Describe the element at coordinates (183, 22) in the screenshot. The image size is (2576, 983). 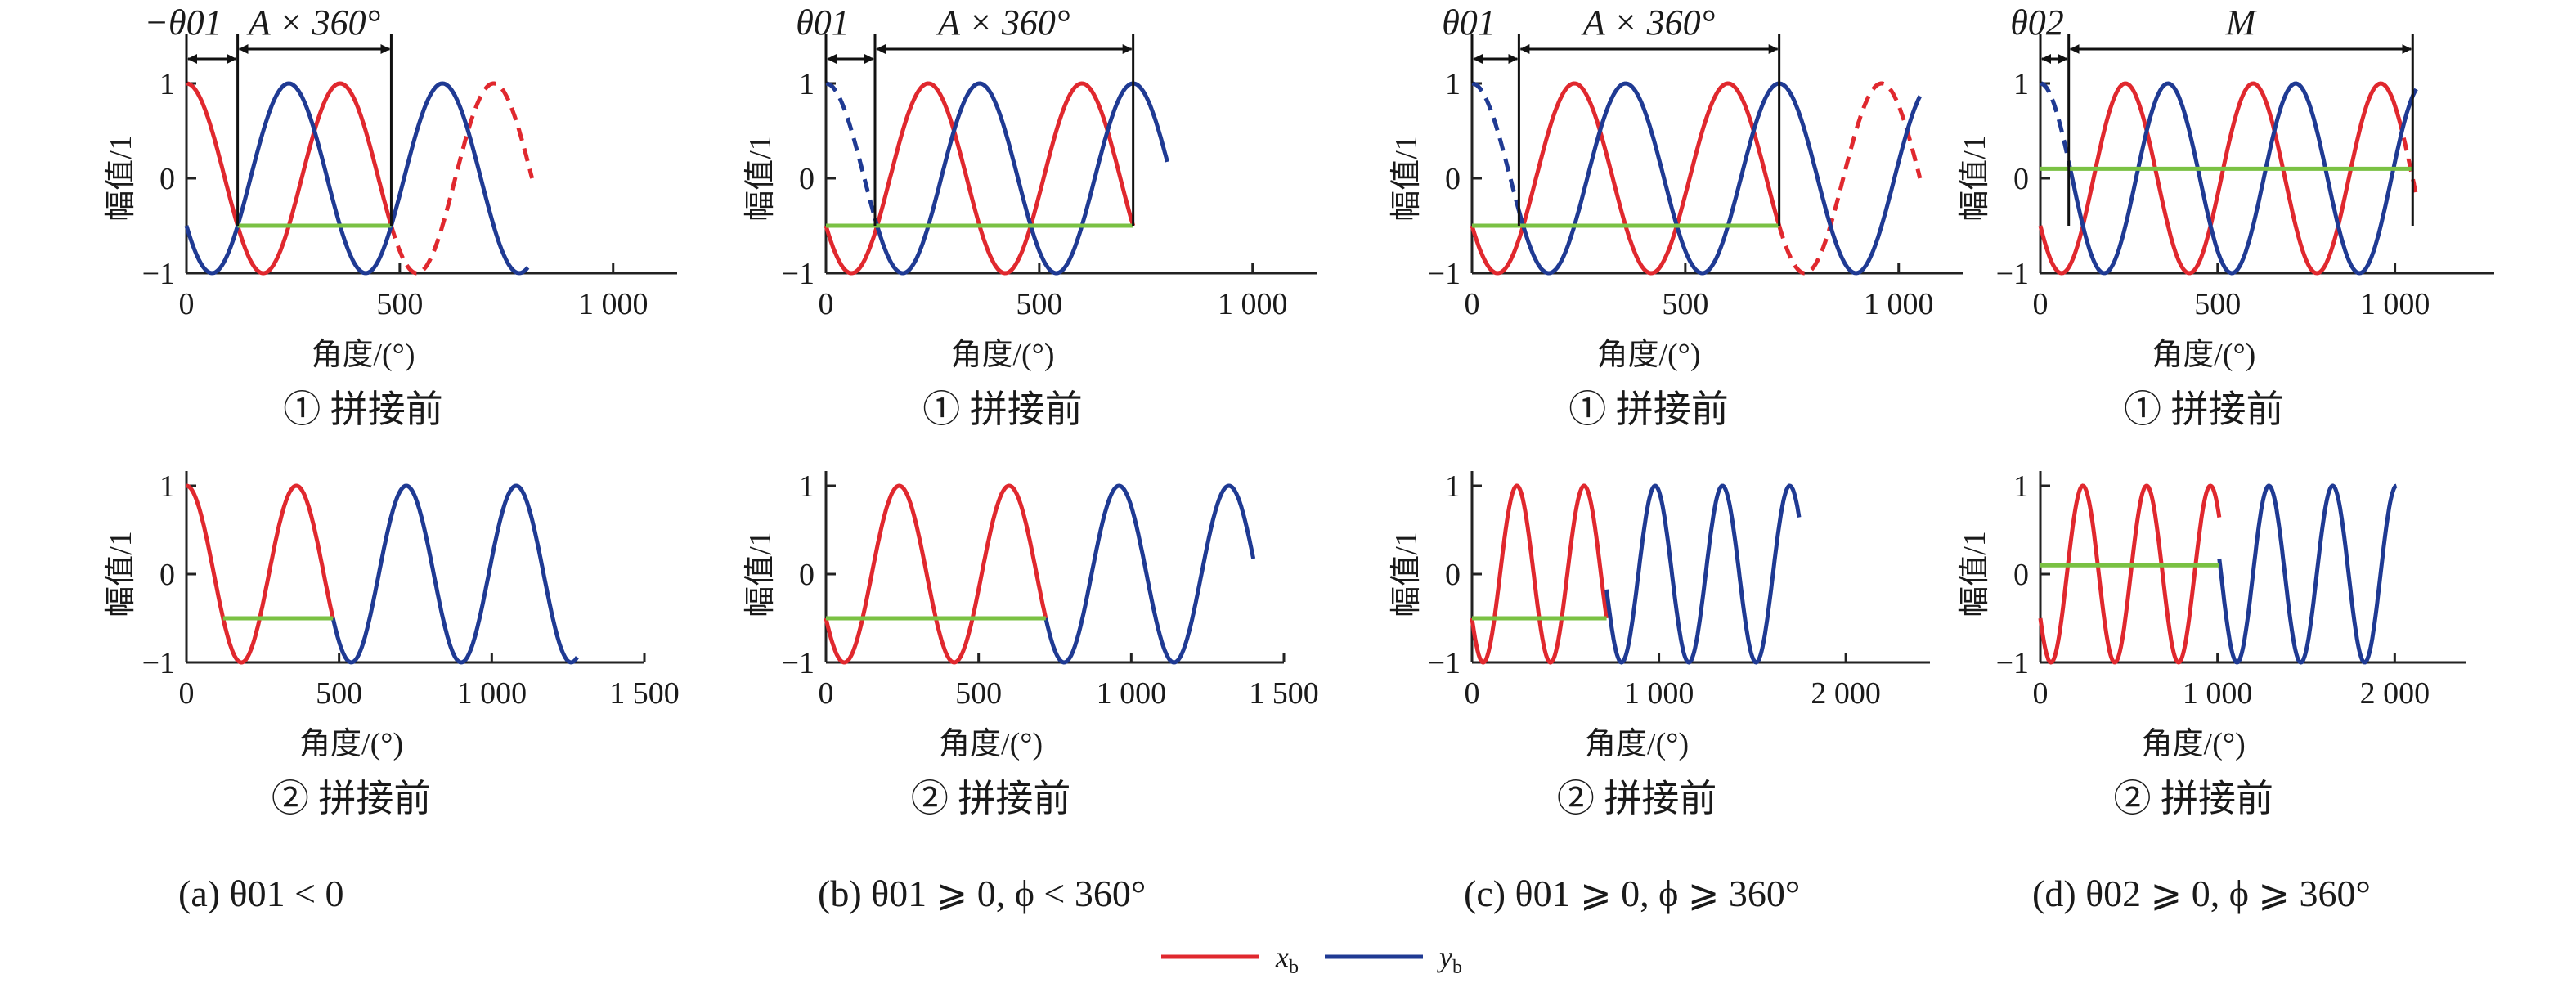
I see `span-label: −θ01` at that location.